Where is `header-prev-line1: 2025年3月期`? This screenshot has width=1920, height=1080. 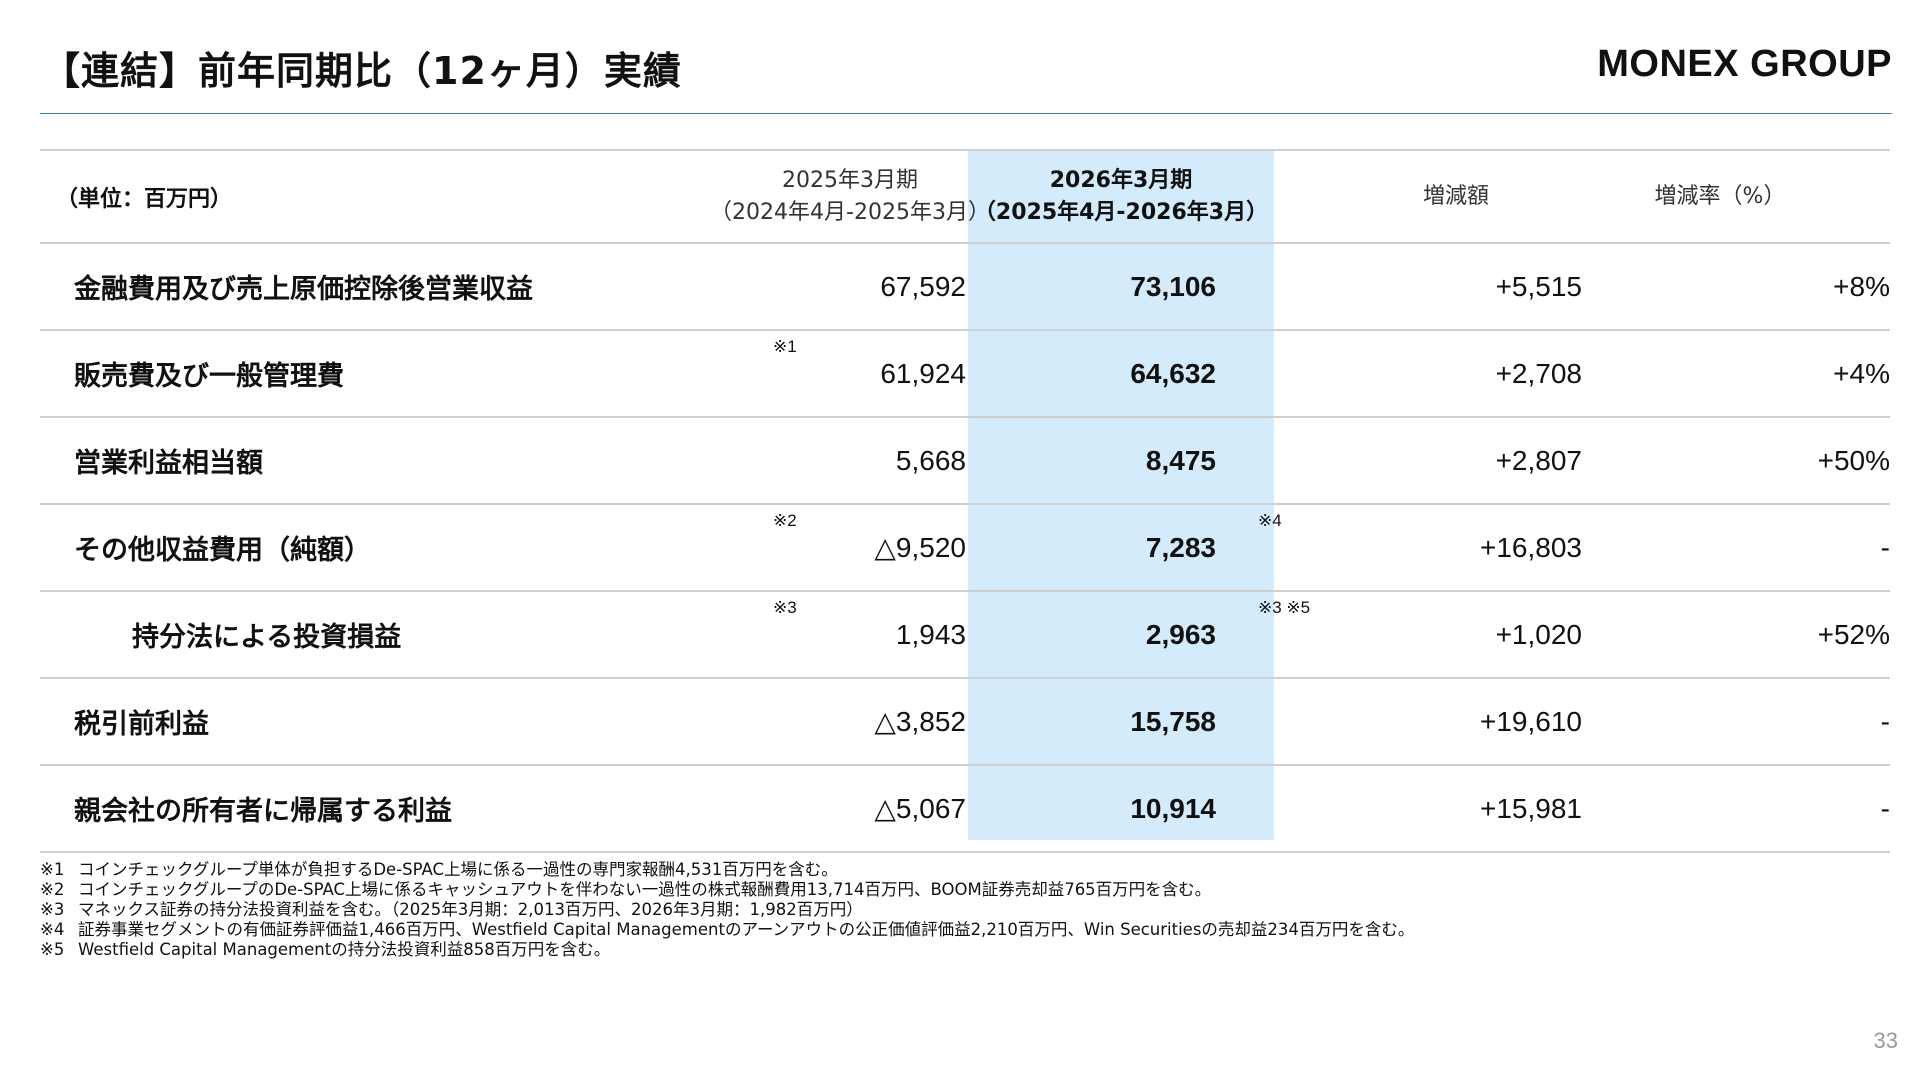
header-prev-line1: 2025年3月期 is located at coordinates (850, 180).